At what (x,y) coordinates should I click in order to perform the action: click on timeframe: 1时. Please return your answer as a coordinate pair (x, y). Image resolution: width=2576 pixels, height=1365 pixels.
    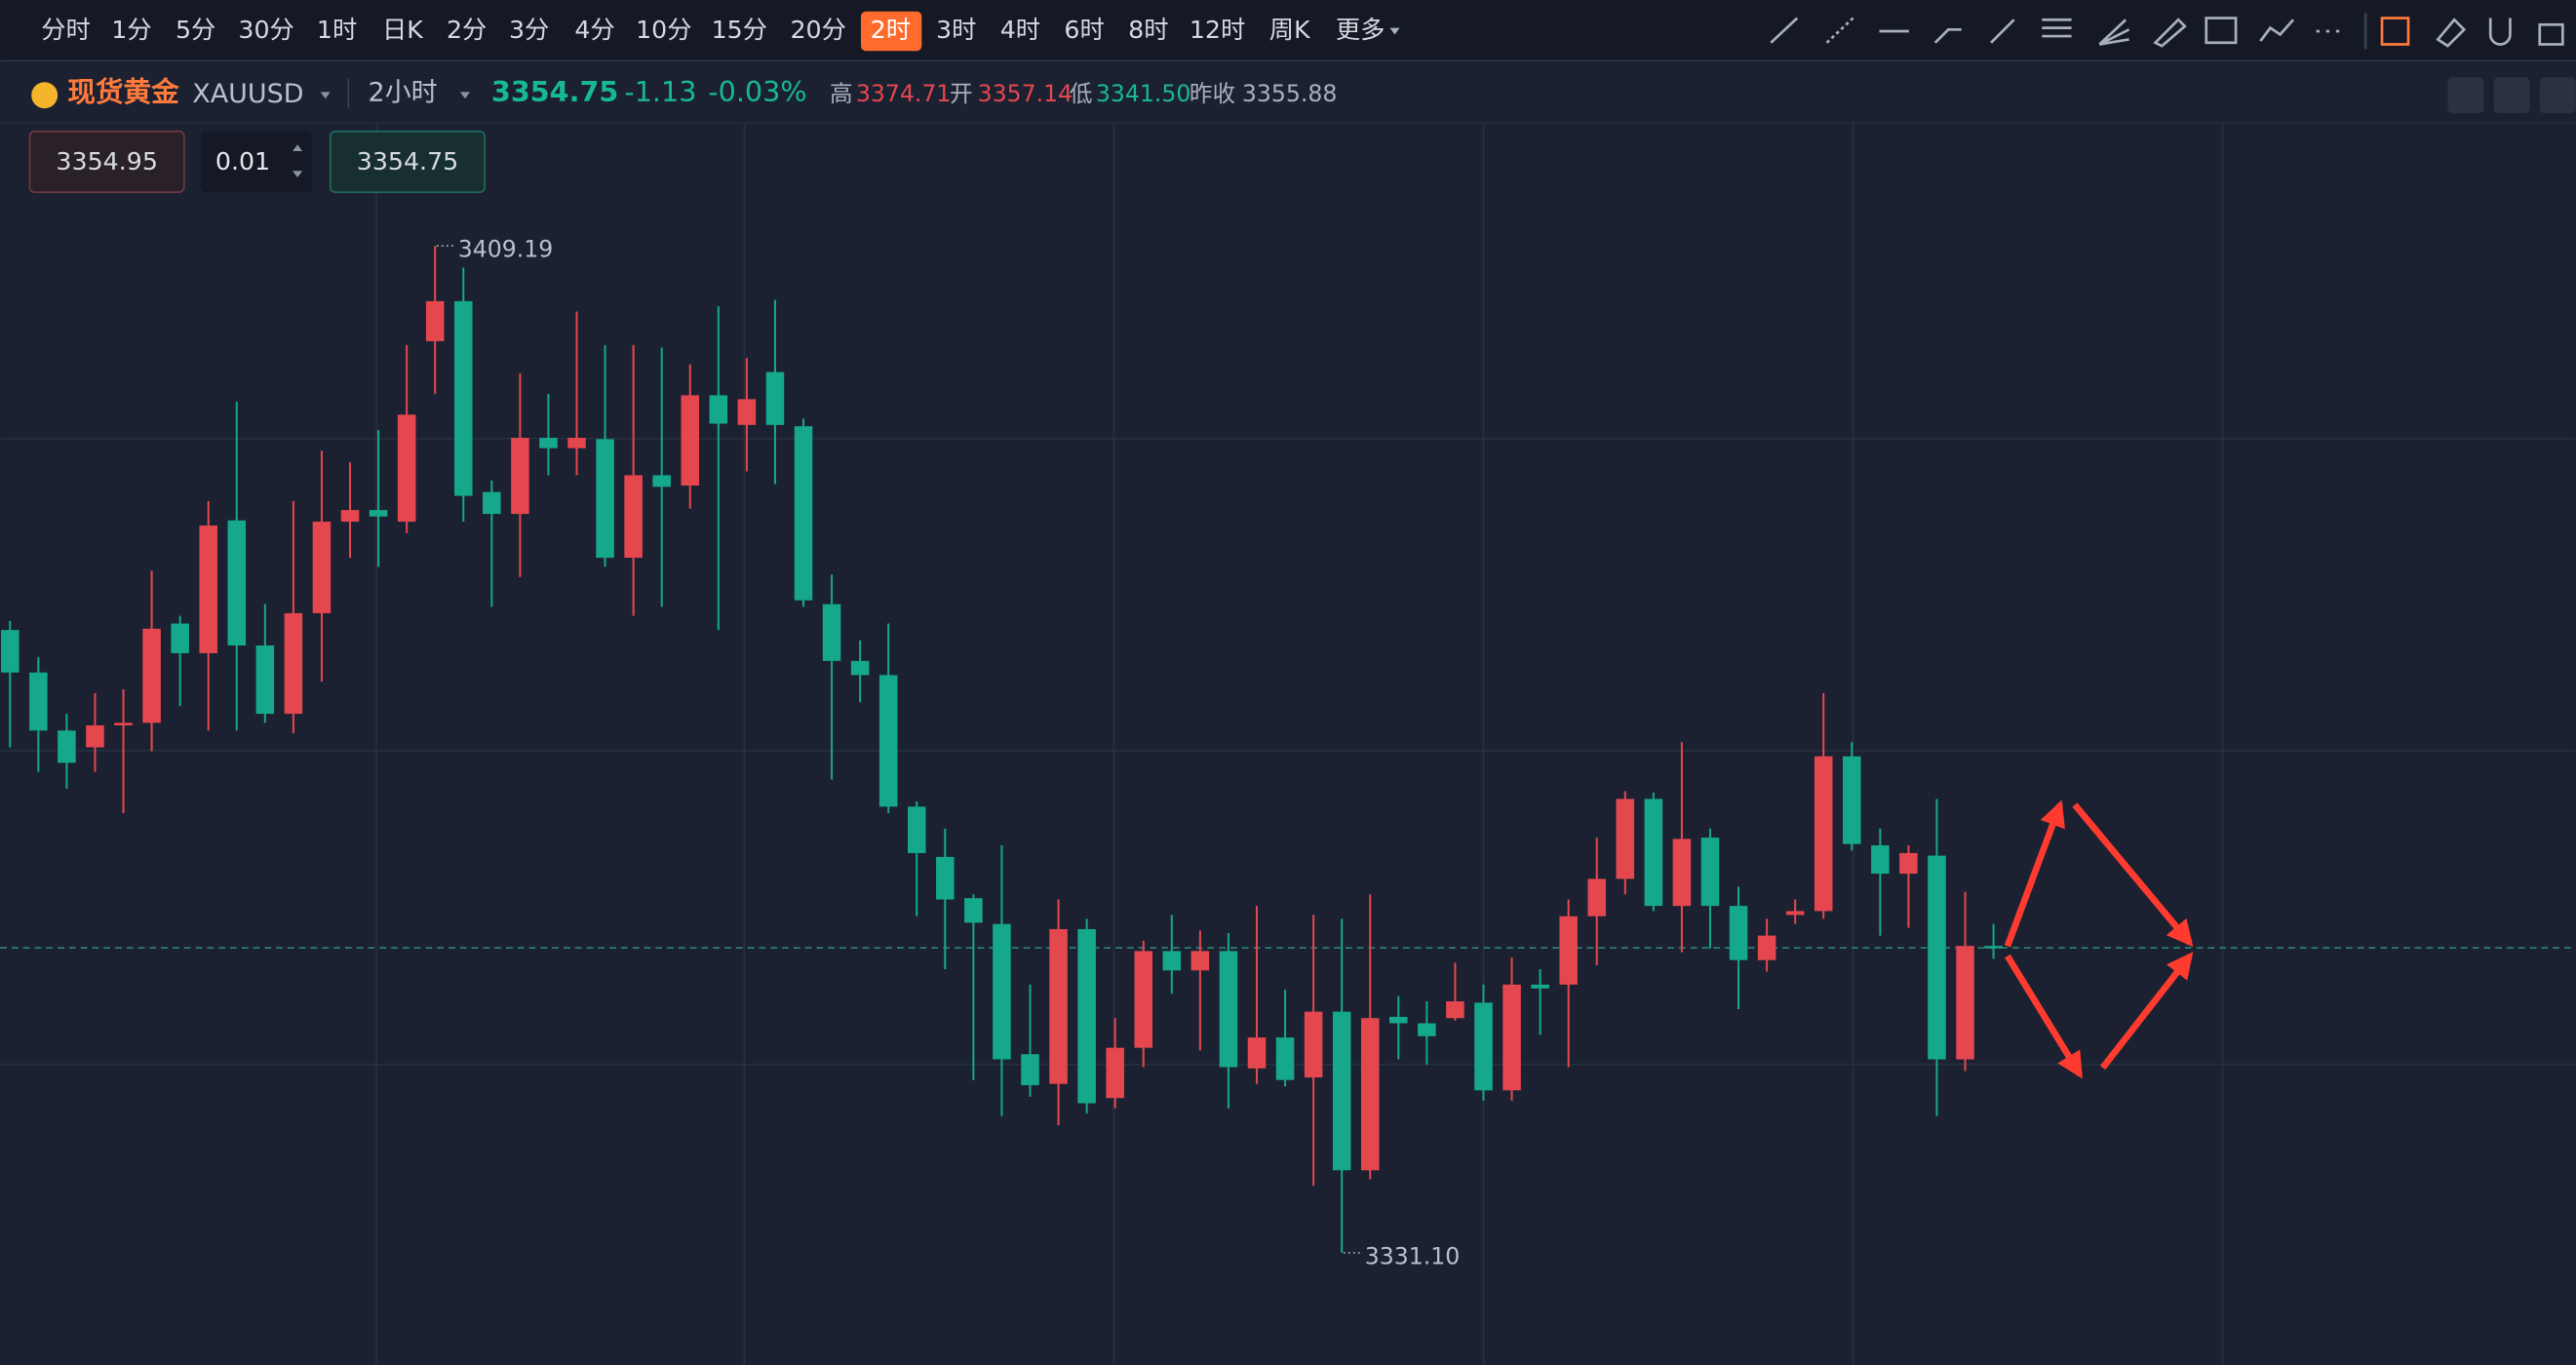
    Looking at the image, I should click on (337, 30).